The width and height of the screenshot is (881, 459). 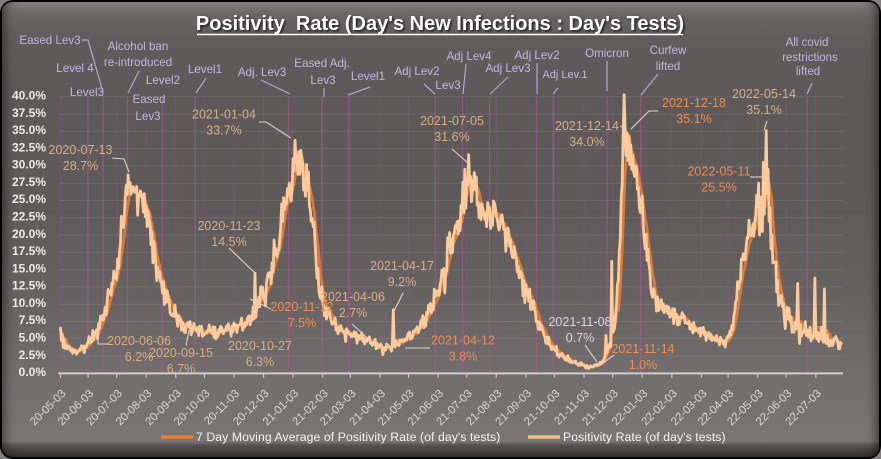 What do you see at coordinates (29, 268) in the screenshot?
I see `svg-text: 15.0%` at bounding box center [29, 268].